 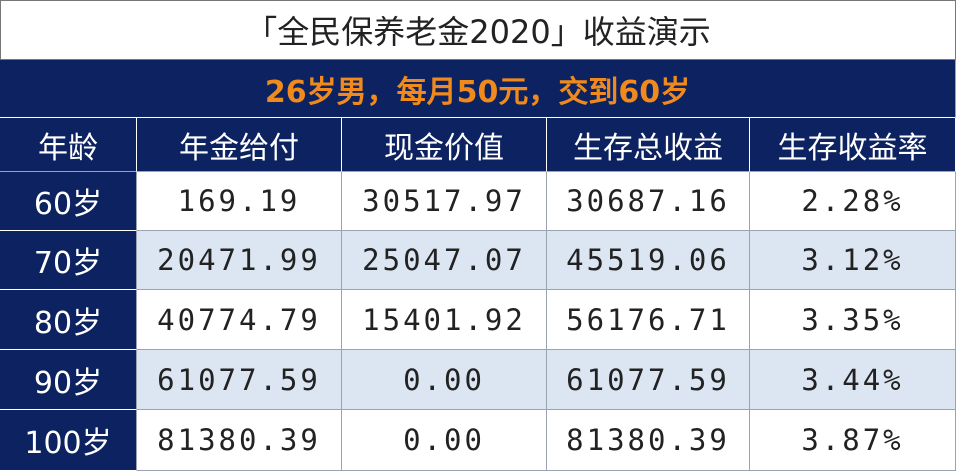 What do you see at coordinates (68, 320) in the screenshot?
I see `row-label: 80岁` at bounding box center [68, 320].